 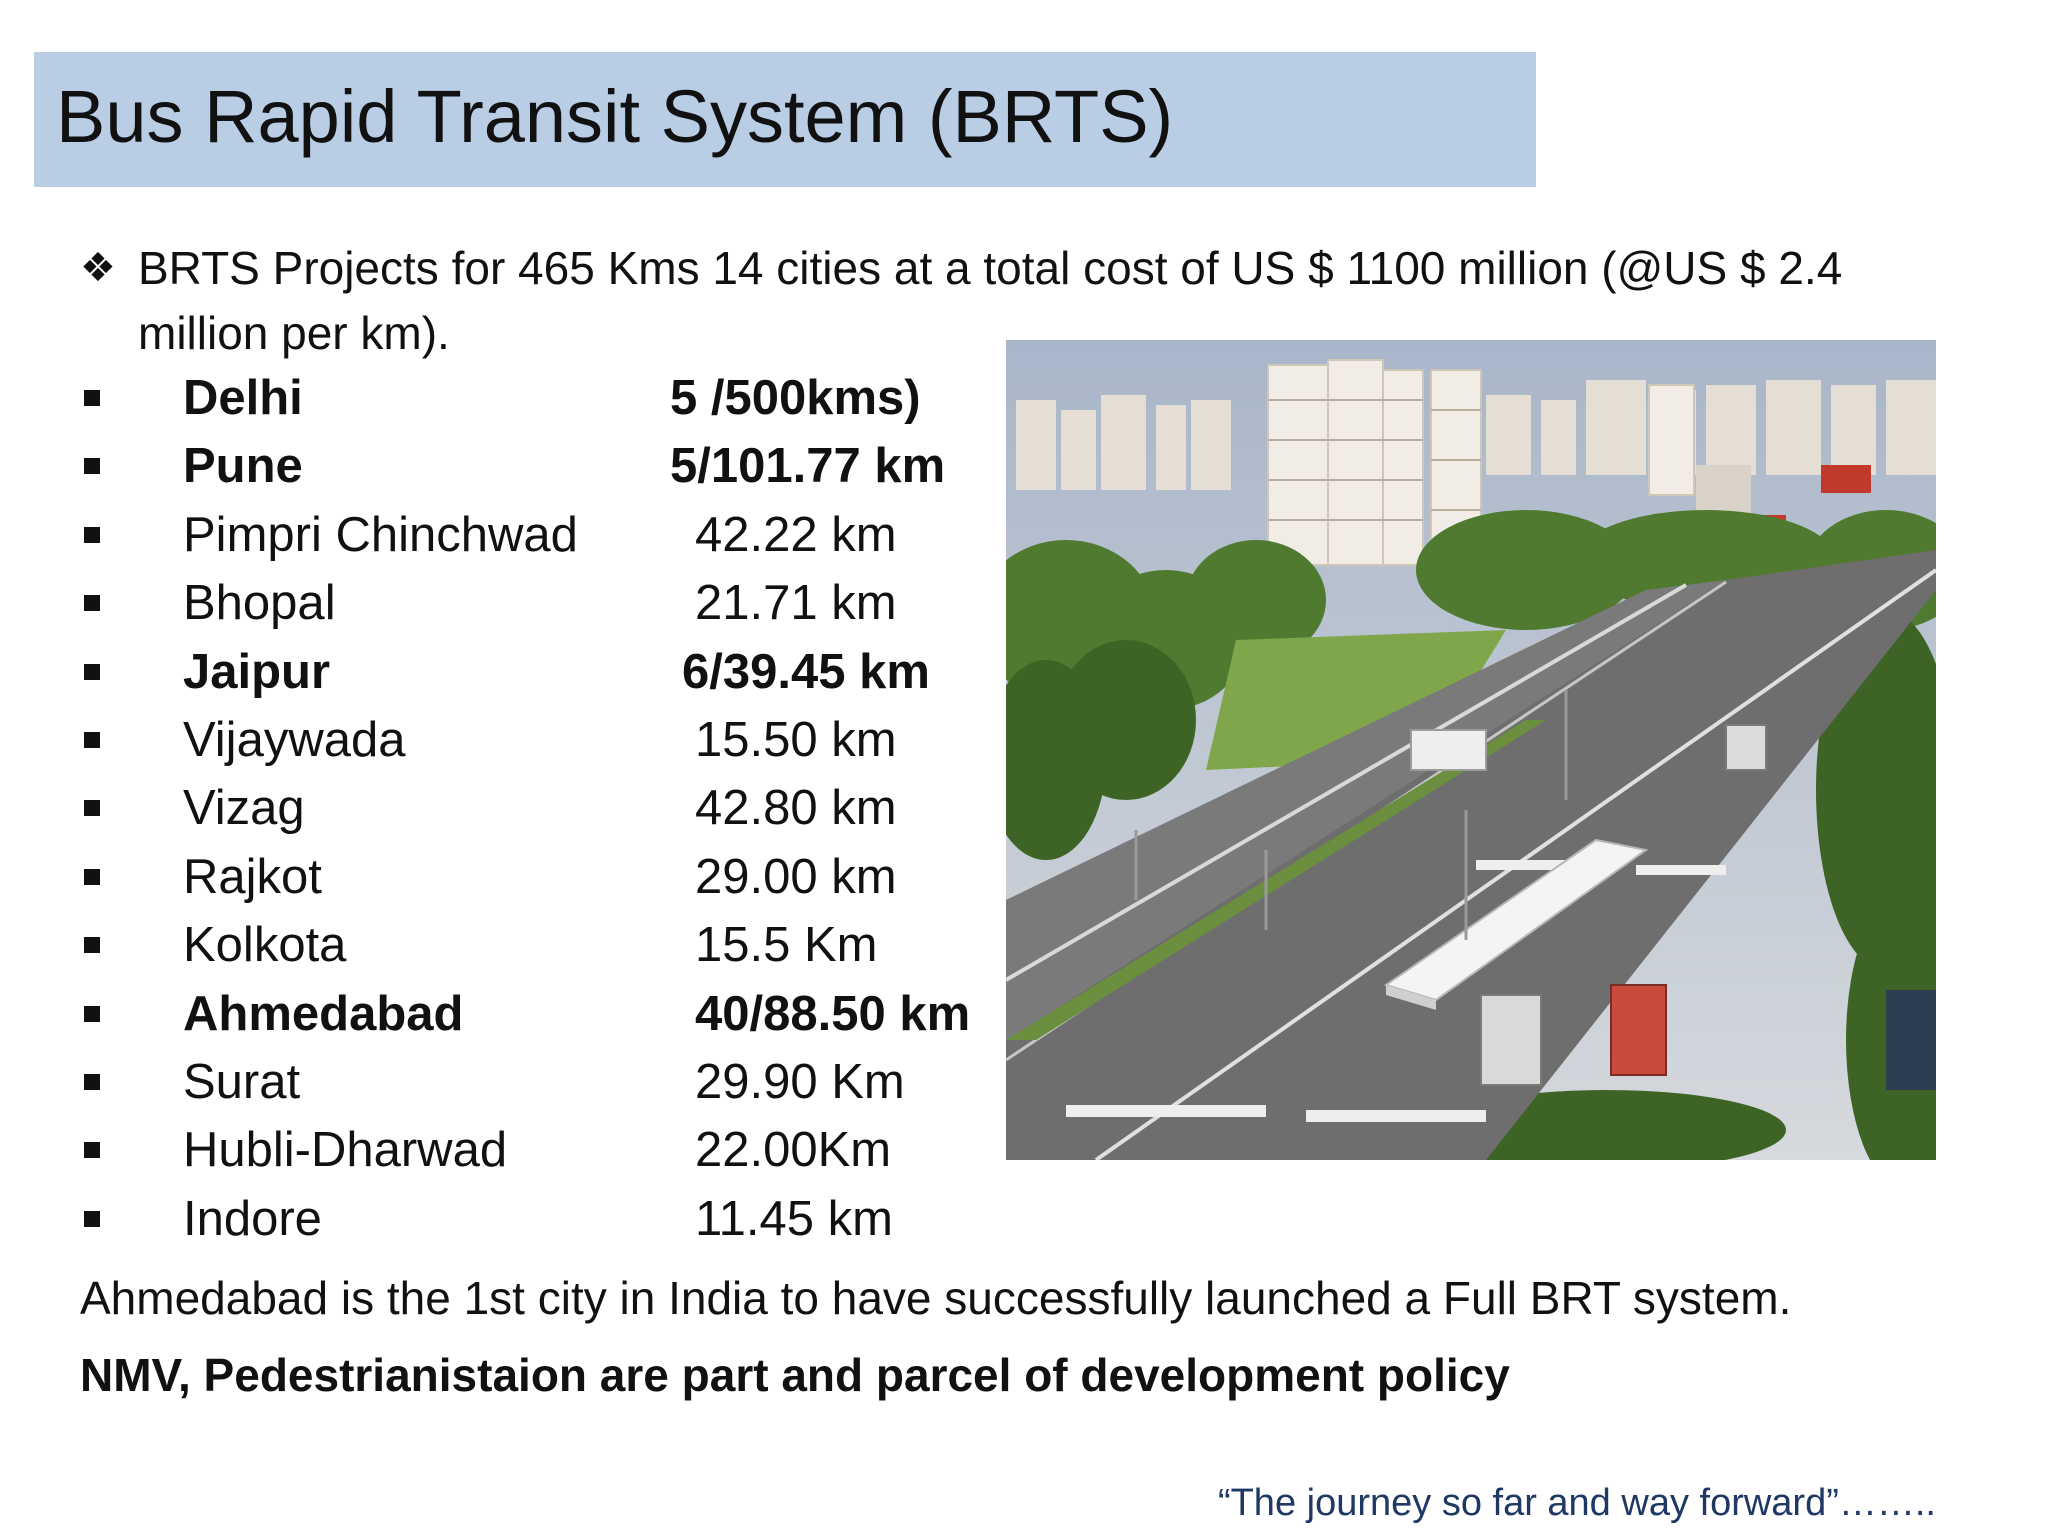 What do you see at coordinates (796, 603) in the screenshot?
I see `city-length: 21.71 km` at bounding box center [796, 603].